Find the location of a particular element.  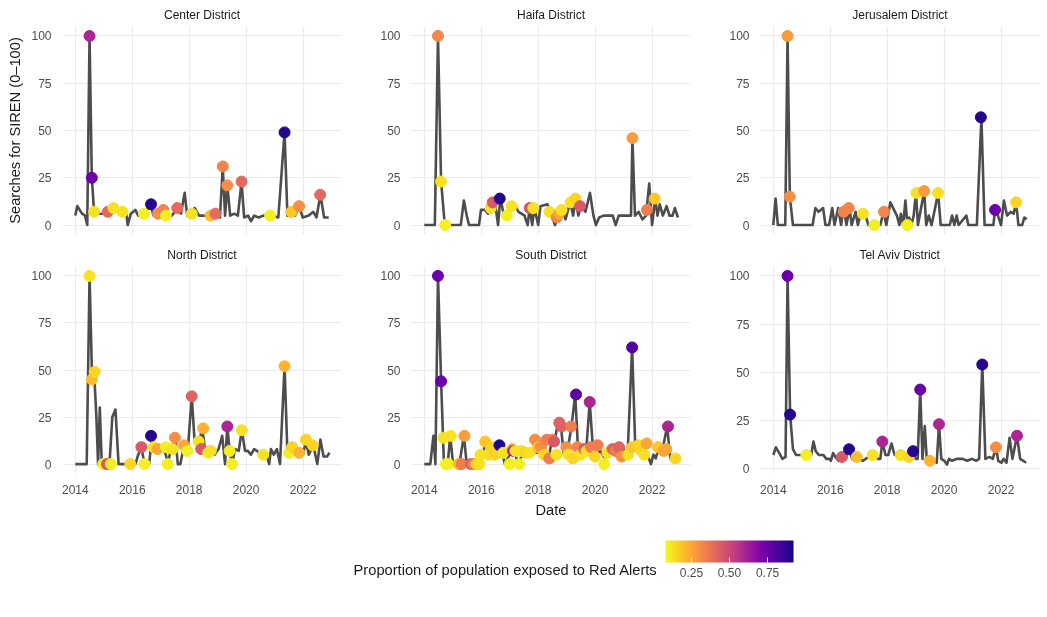

color-bar-title: Proportion of population exposed to Red Alerts is located at coordinates (505, 569).